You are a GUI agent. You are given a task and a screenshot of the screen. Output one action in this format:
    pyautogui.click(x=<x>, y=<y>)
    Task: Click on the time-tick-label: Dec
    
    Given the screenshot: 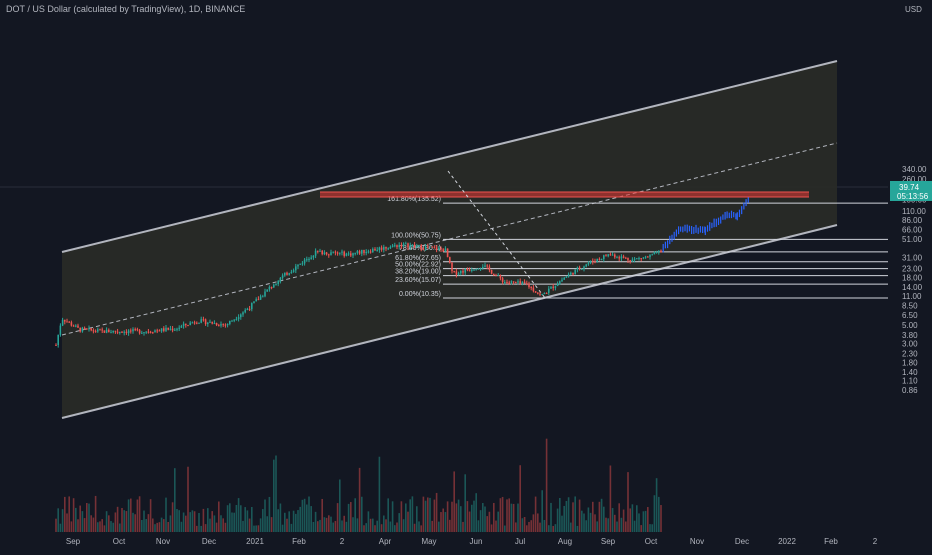 What is the action you would take?
    pyautogui.click(x=742, y=541)
    